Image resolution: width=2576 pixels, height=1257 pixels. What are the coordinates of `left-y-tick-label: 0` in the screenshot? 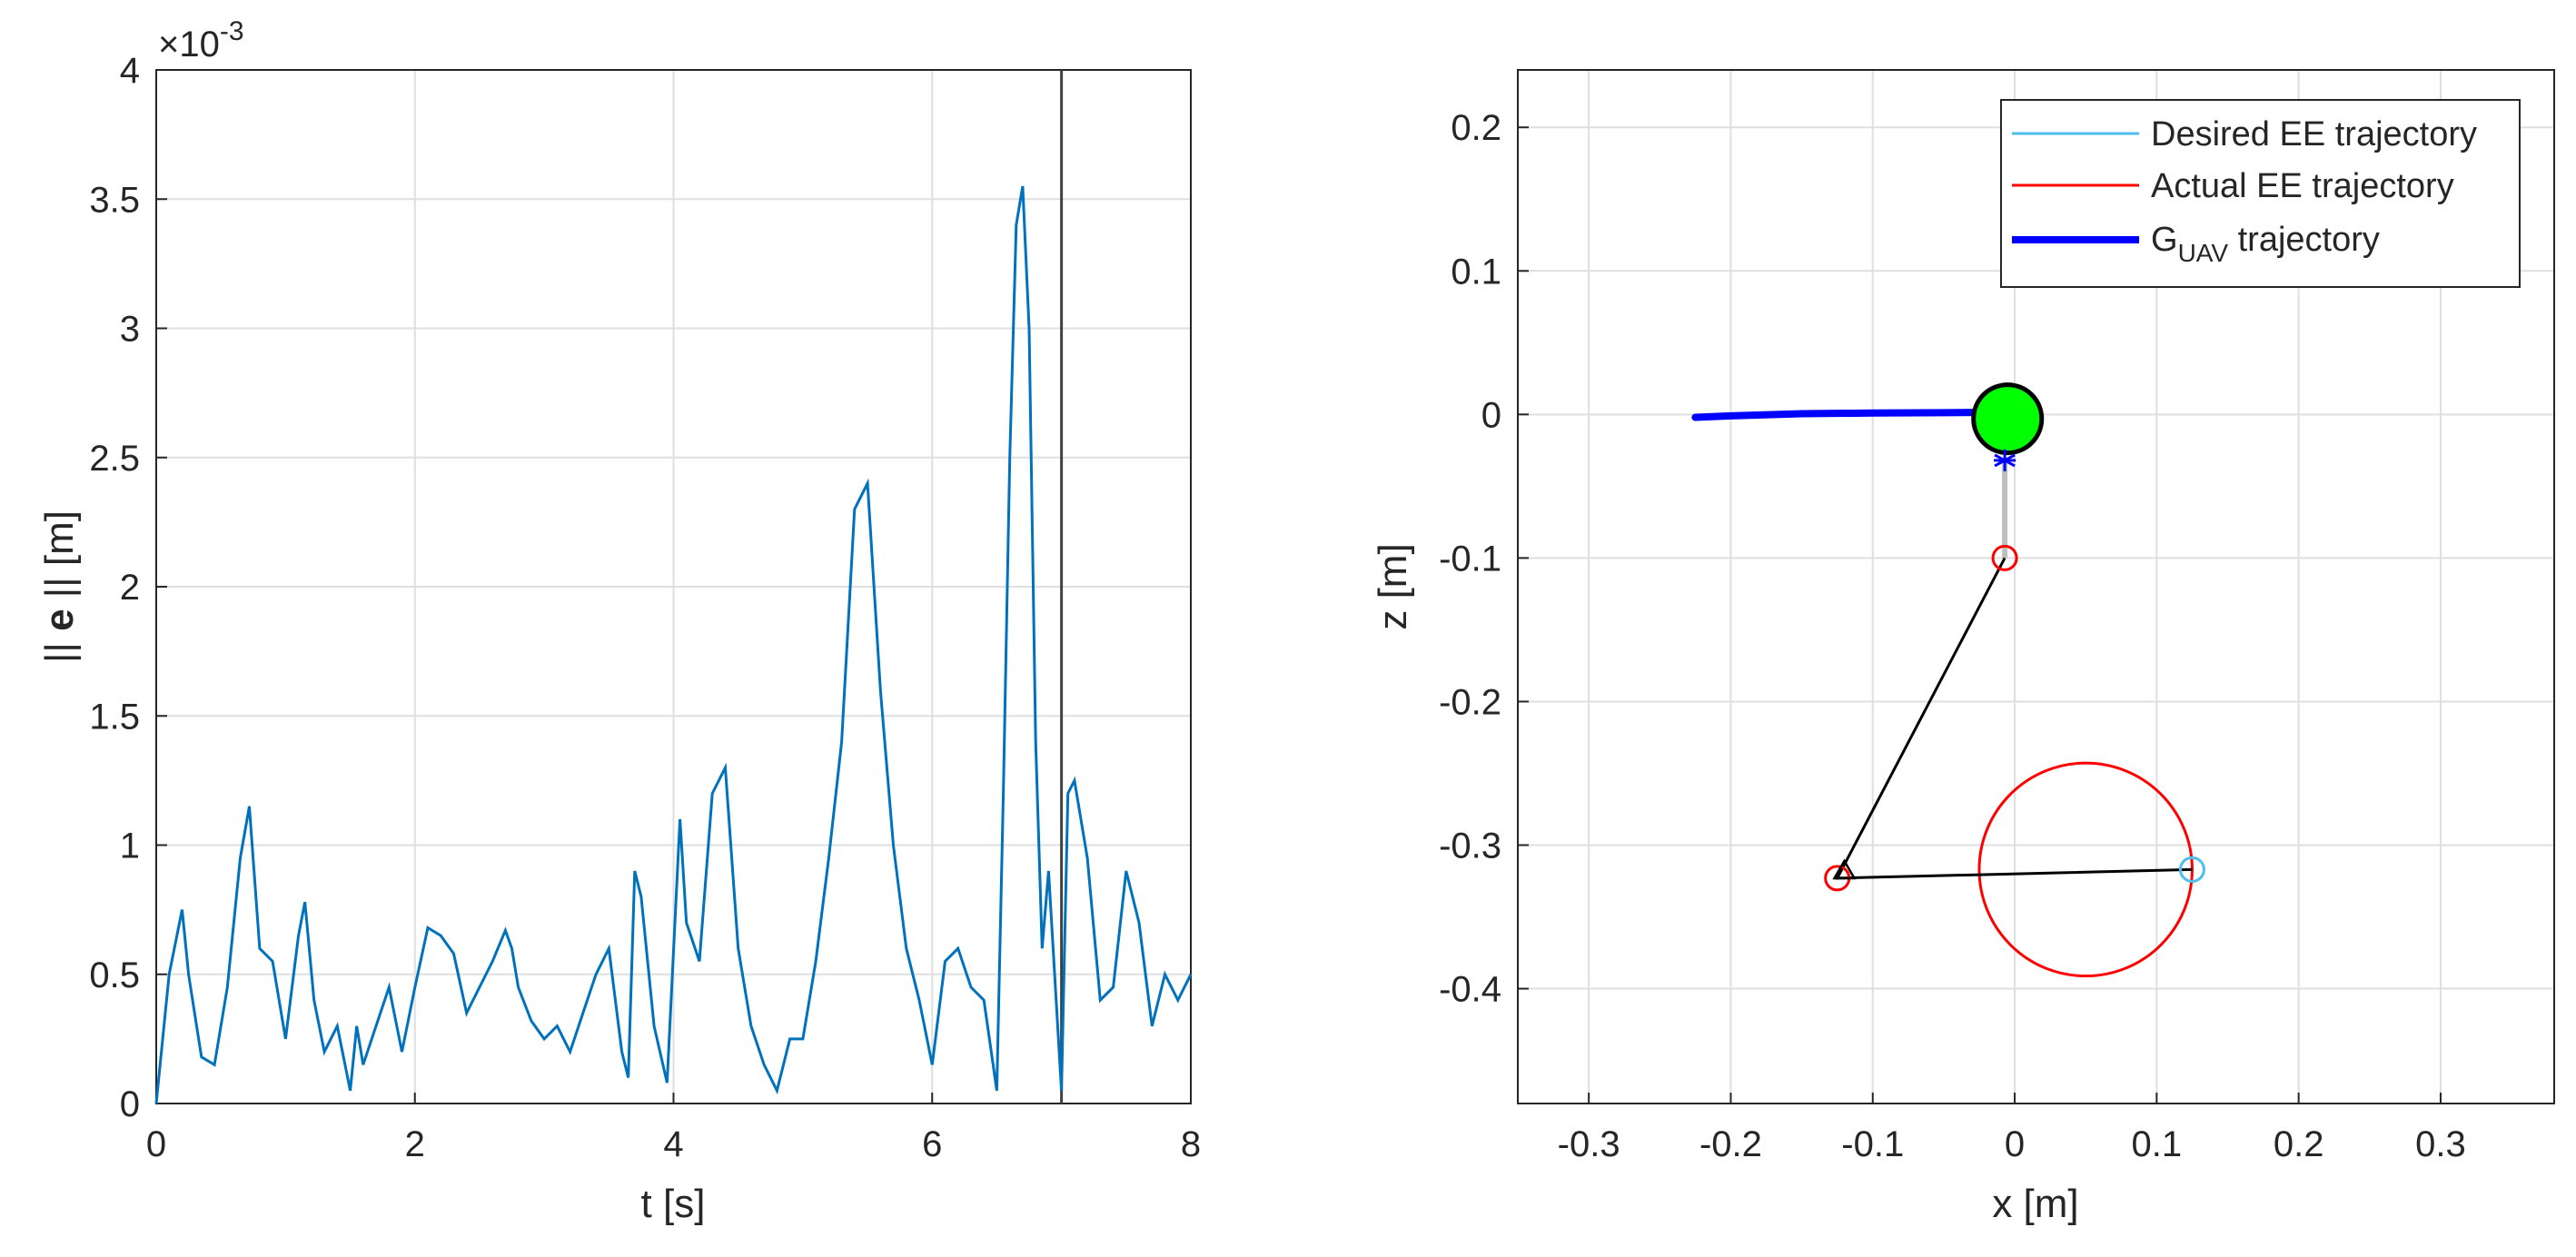 It's located at (130, 1104).